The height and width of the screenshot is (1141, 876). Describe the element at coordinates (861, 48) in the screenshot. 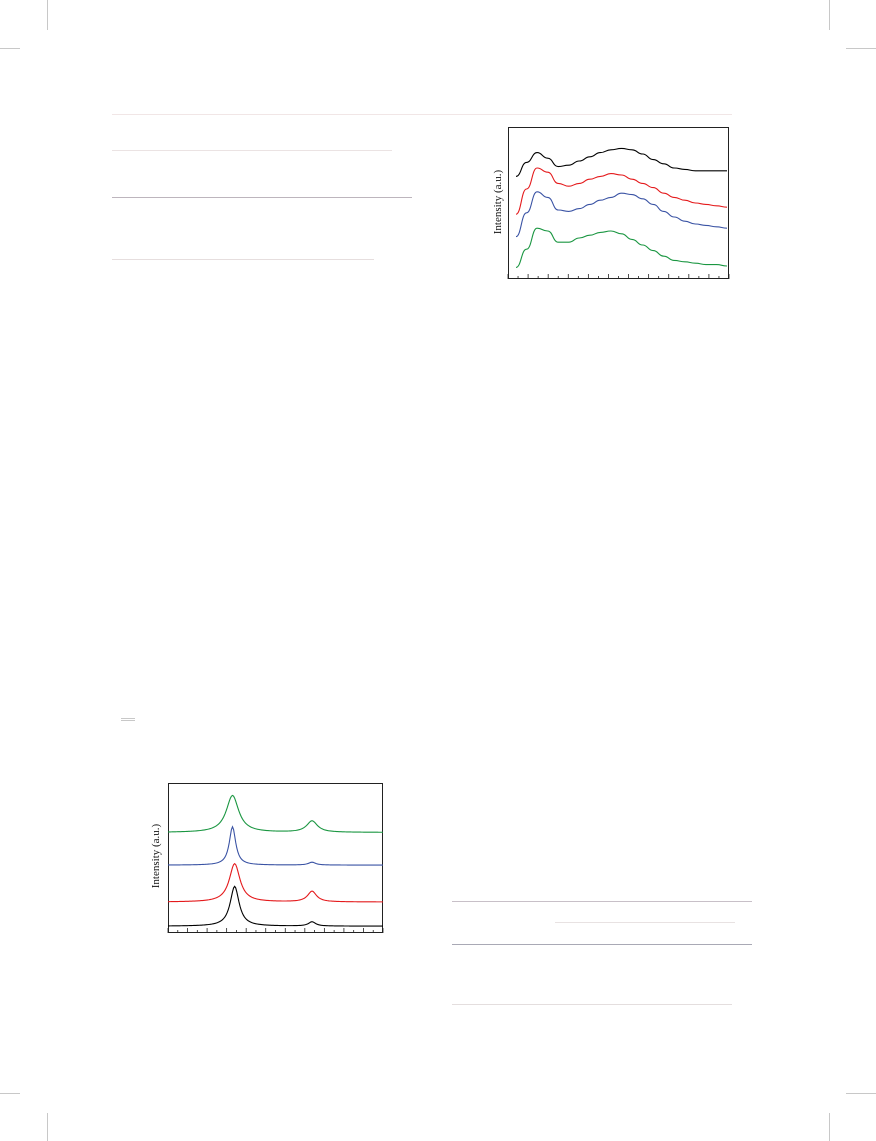

I see `crop-mark-top-right-h` at that location.